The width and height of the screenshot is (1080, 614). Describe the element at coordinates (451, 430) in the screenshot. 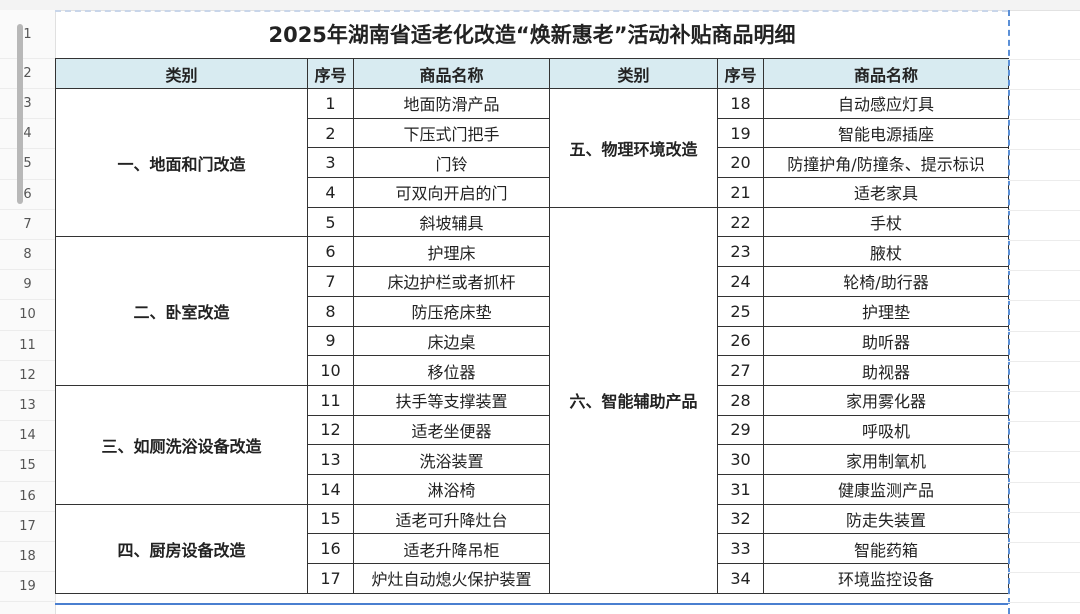

I see `product-name-cell: 适老坐便器` at that location.